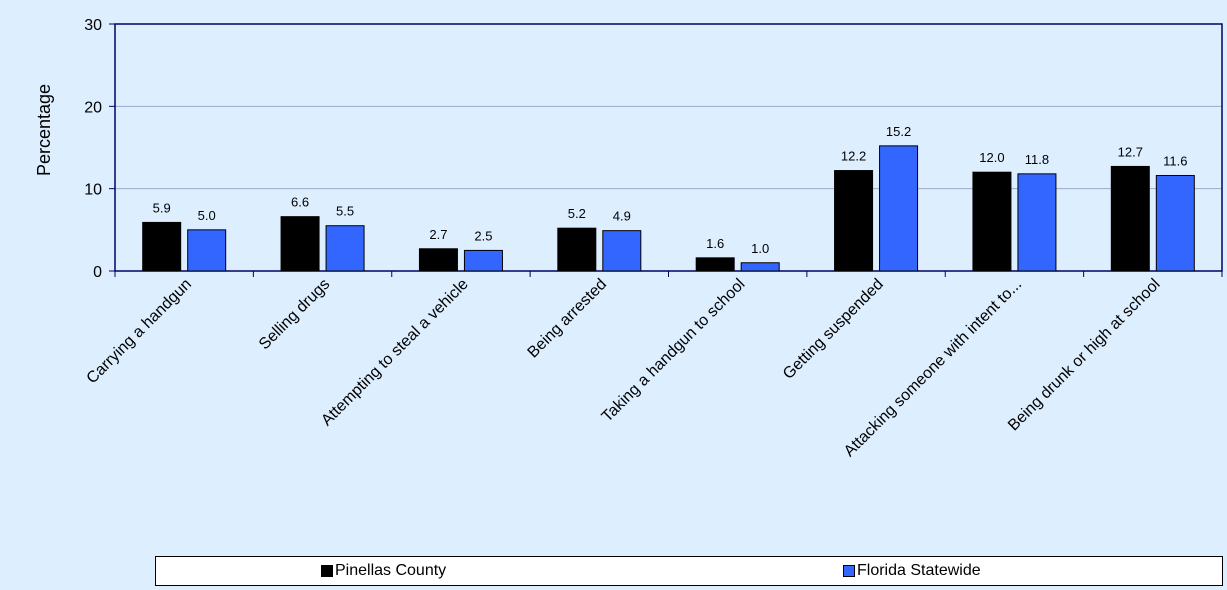 The height and width of the screenshot is (590, 1227). I want to click on y-tick-label: 30, so click(93, 25).